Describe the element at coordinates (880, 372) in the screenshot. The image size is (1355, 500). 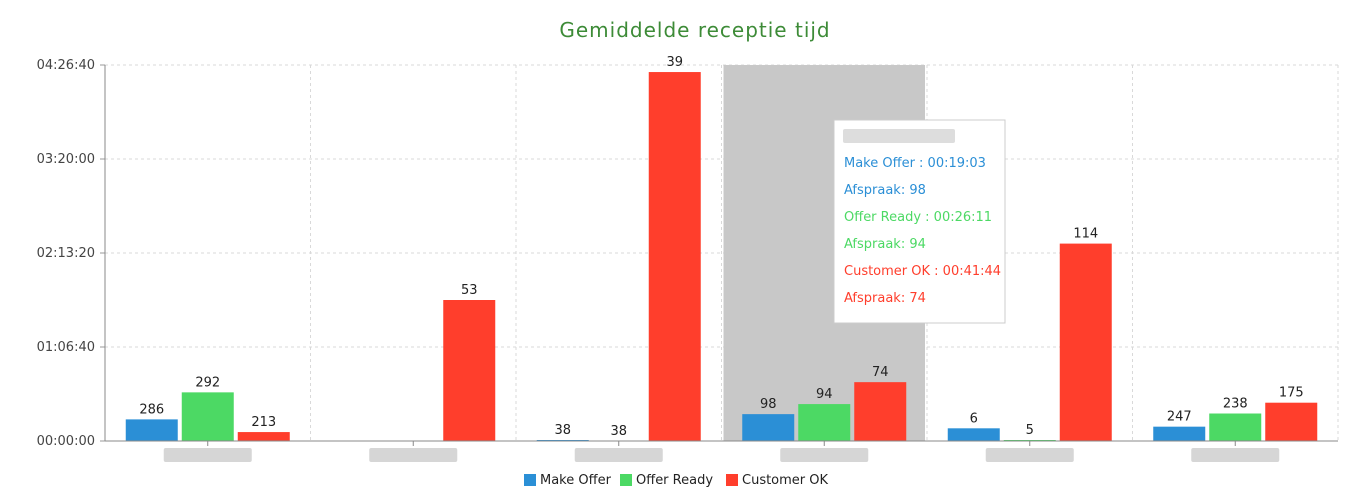
I see `data-label: 74` at that location.